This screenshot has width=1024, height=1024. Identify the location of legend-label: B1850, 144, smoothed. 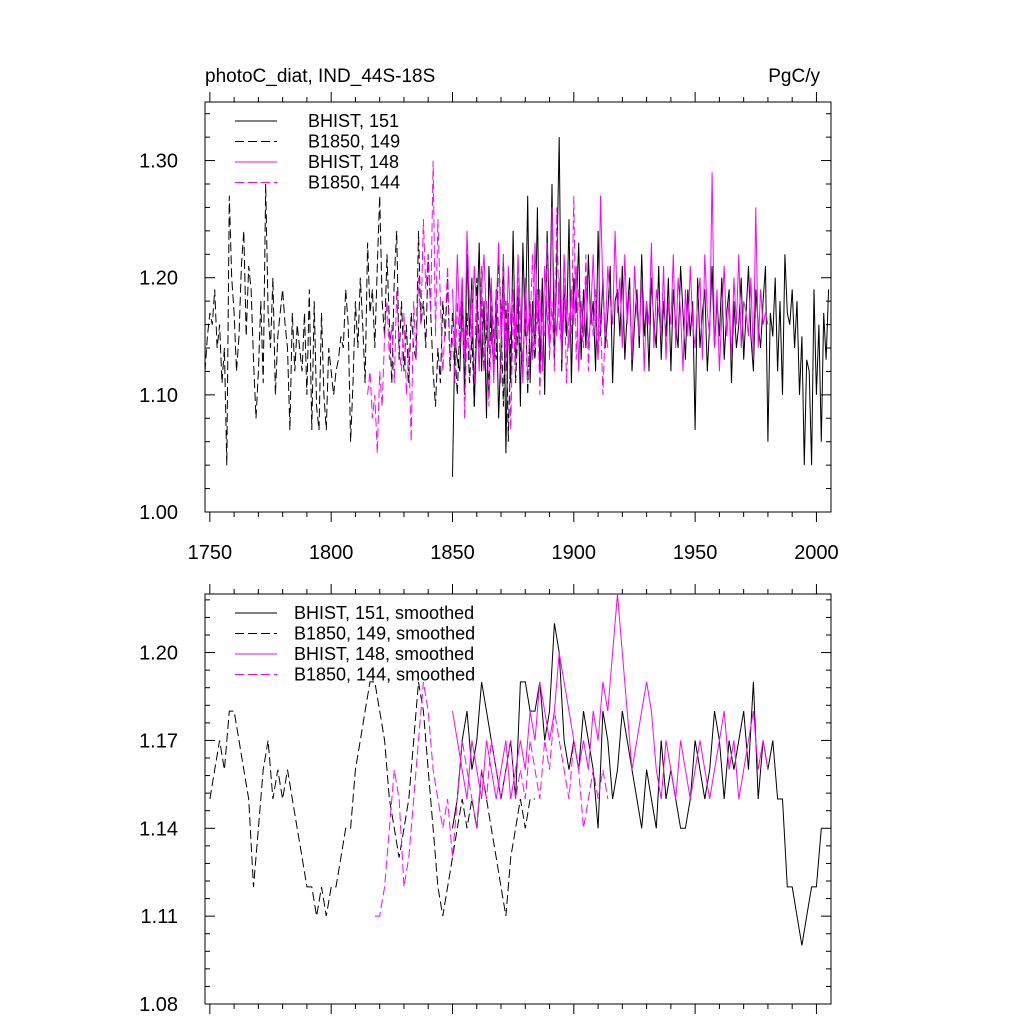
(384, 675).